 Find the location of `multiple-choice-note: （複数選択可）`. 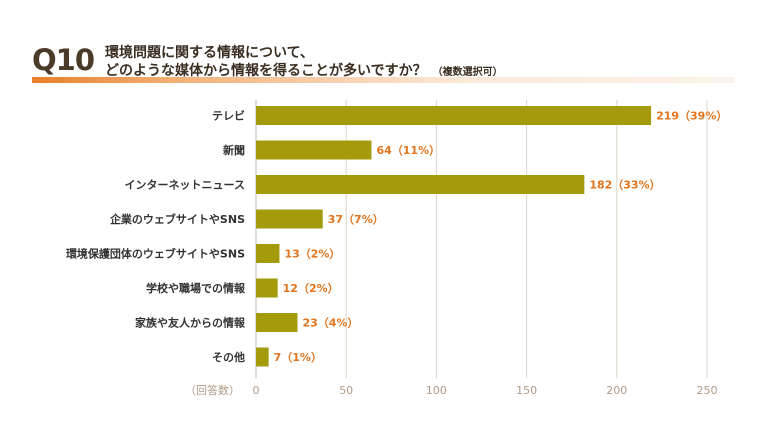

multiple-choice-note: （複数選択可） is located at coordinates (467, 72).